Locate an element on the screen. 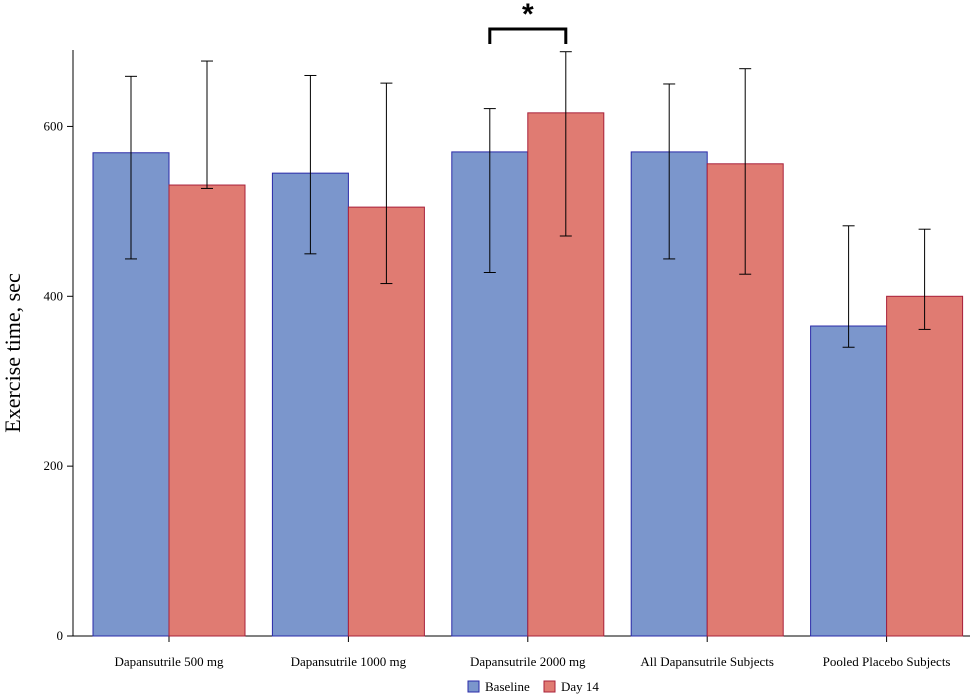 This screenshot has height=697, width=973. x-tick-label: Pooled Placebo Subjects is located at coordinates (887, 661).